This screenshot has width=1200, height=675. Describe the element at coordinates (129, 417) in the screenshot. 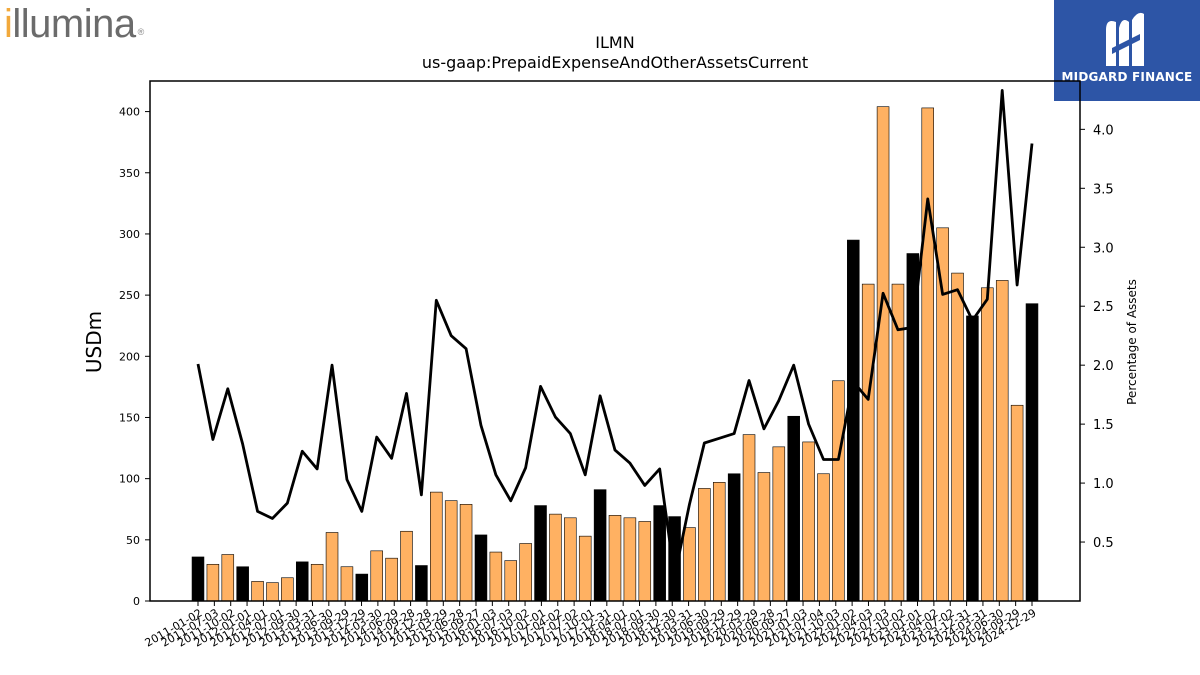

I see `y-tick-label: 150` at that location.